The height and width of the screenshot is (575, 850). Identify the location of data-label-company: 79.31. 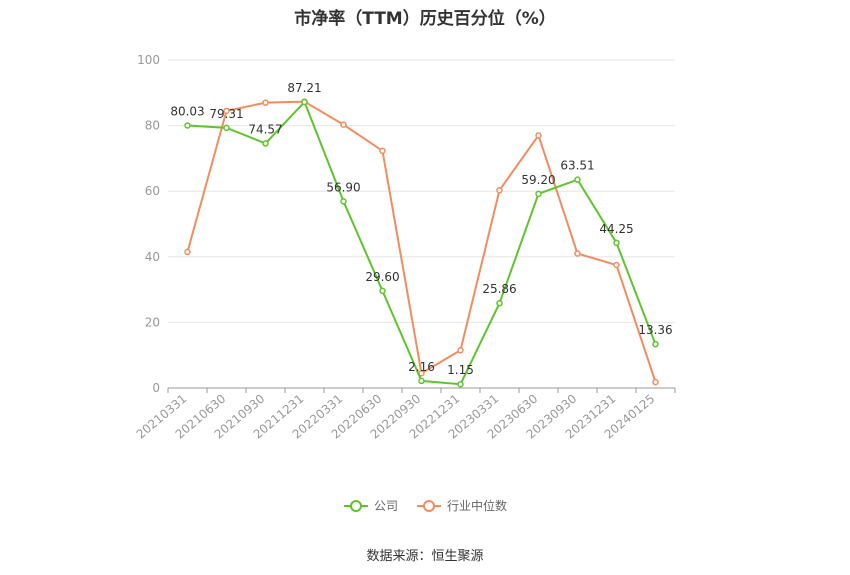
(226, 114).